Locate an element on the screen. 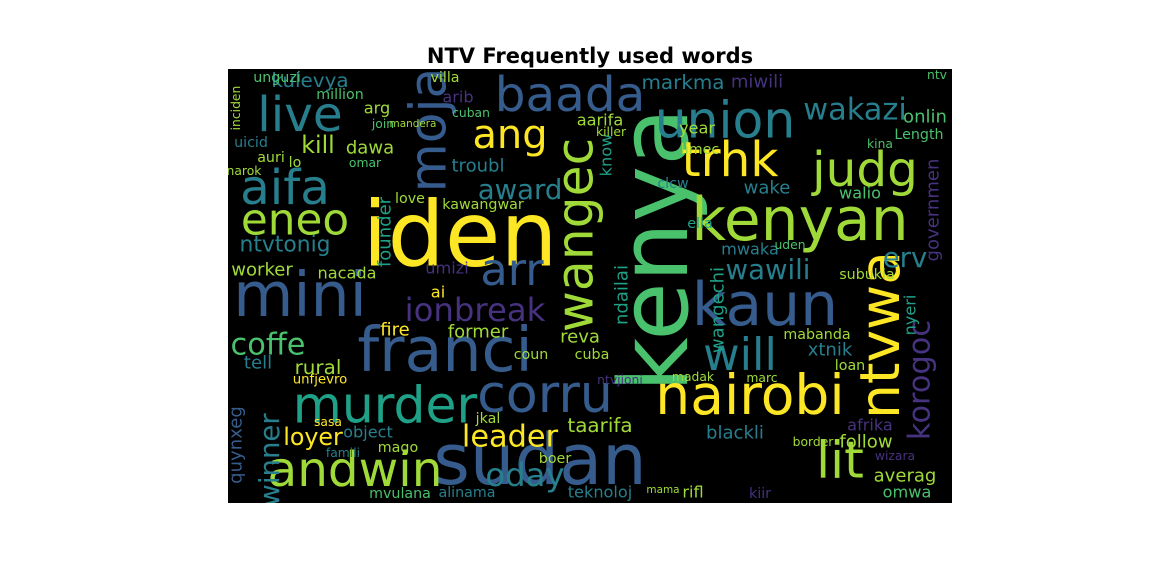  word: marc is located at coordinates (761, 378).